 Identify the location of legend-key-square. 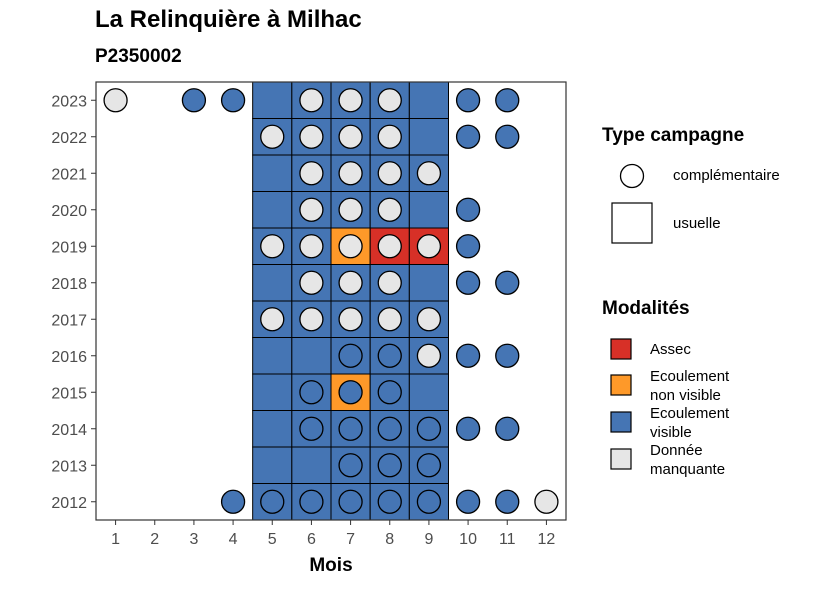
(632, 223).